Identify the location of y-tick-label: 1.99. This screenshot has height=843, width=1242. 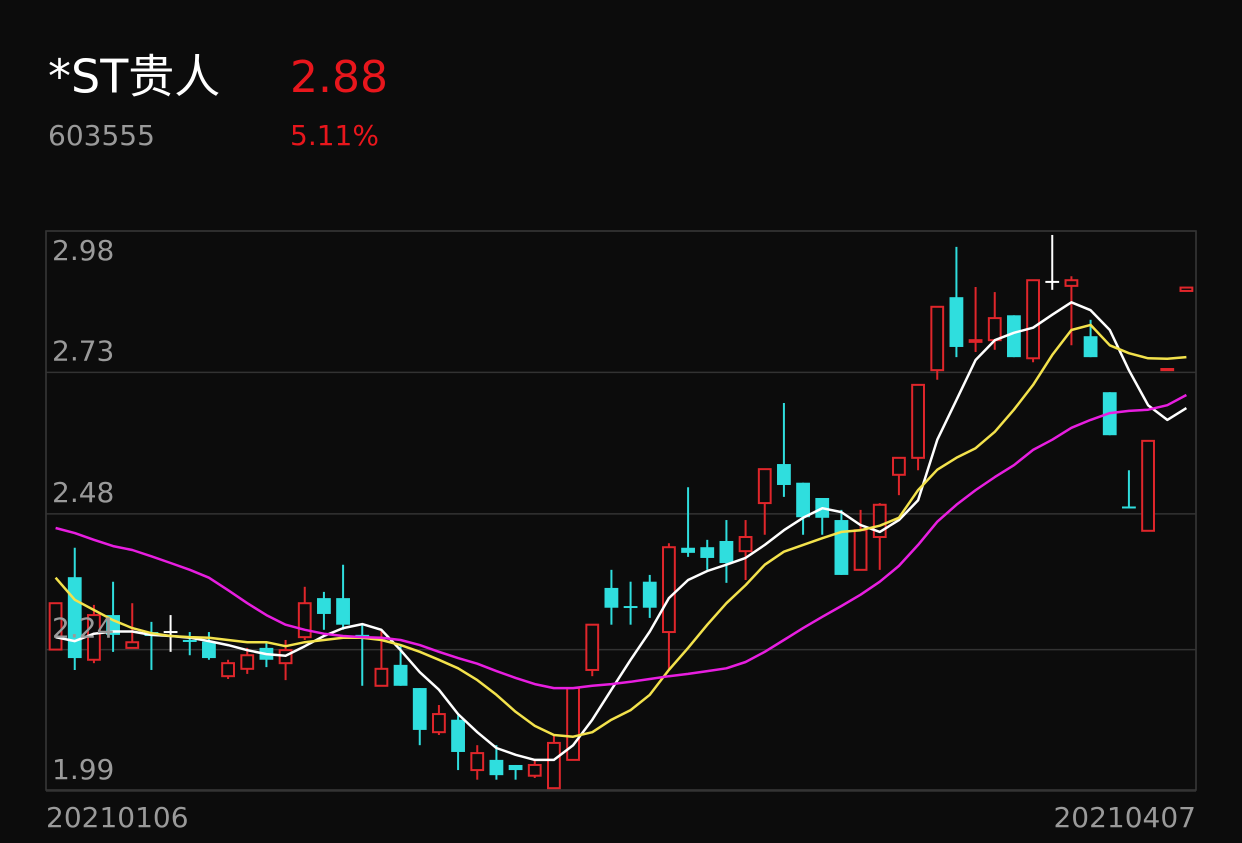
(83, 769).